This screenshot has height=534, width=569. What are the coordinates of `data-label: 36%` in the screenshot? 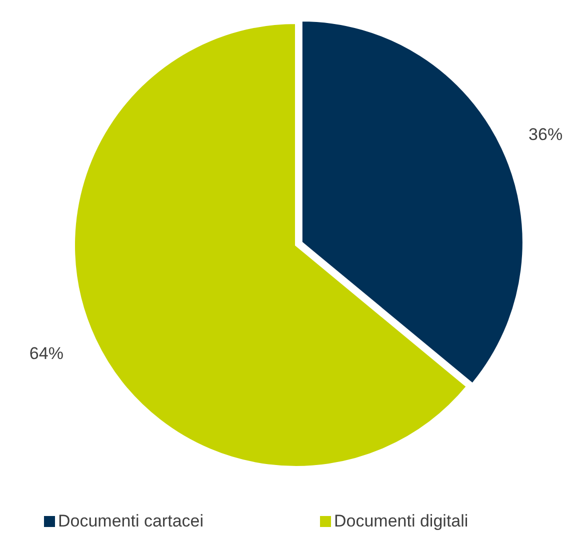 It's located at (545, 134).